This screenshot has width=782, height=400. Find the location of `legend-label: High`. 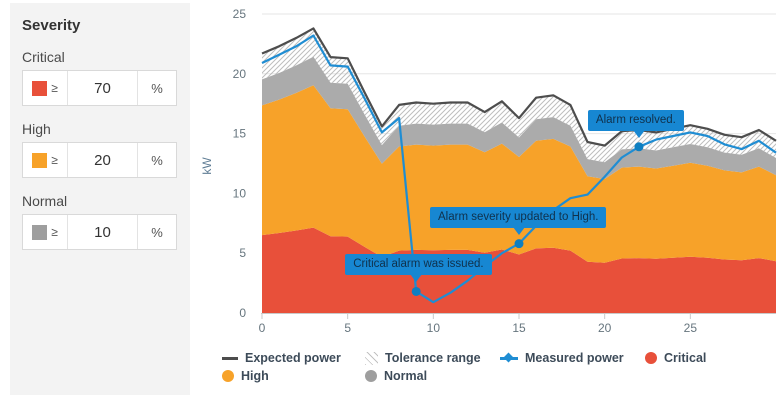

legend-label: High is located at coordinates (255, 376).